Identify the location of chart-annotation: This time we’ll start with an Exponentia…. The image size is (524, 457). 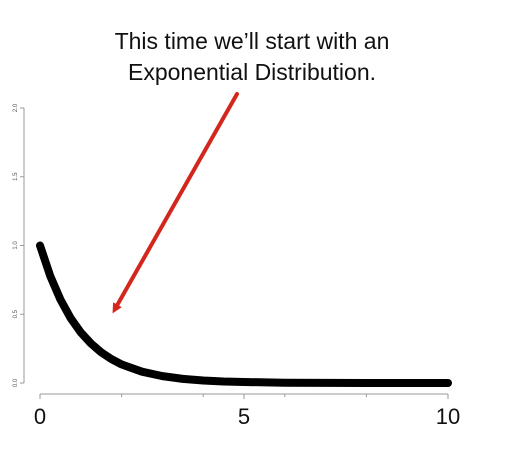
(252, 57).